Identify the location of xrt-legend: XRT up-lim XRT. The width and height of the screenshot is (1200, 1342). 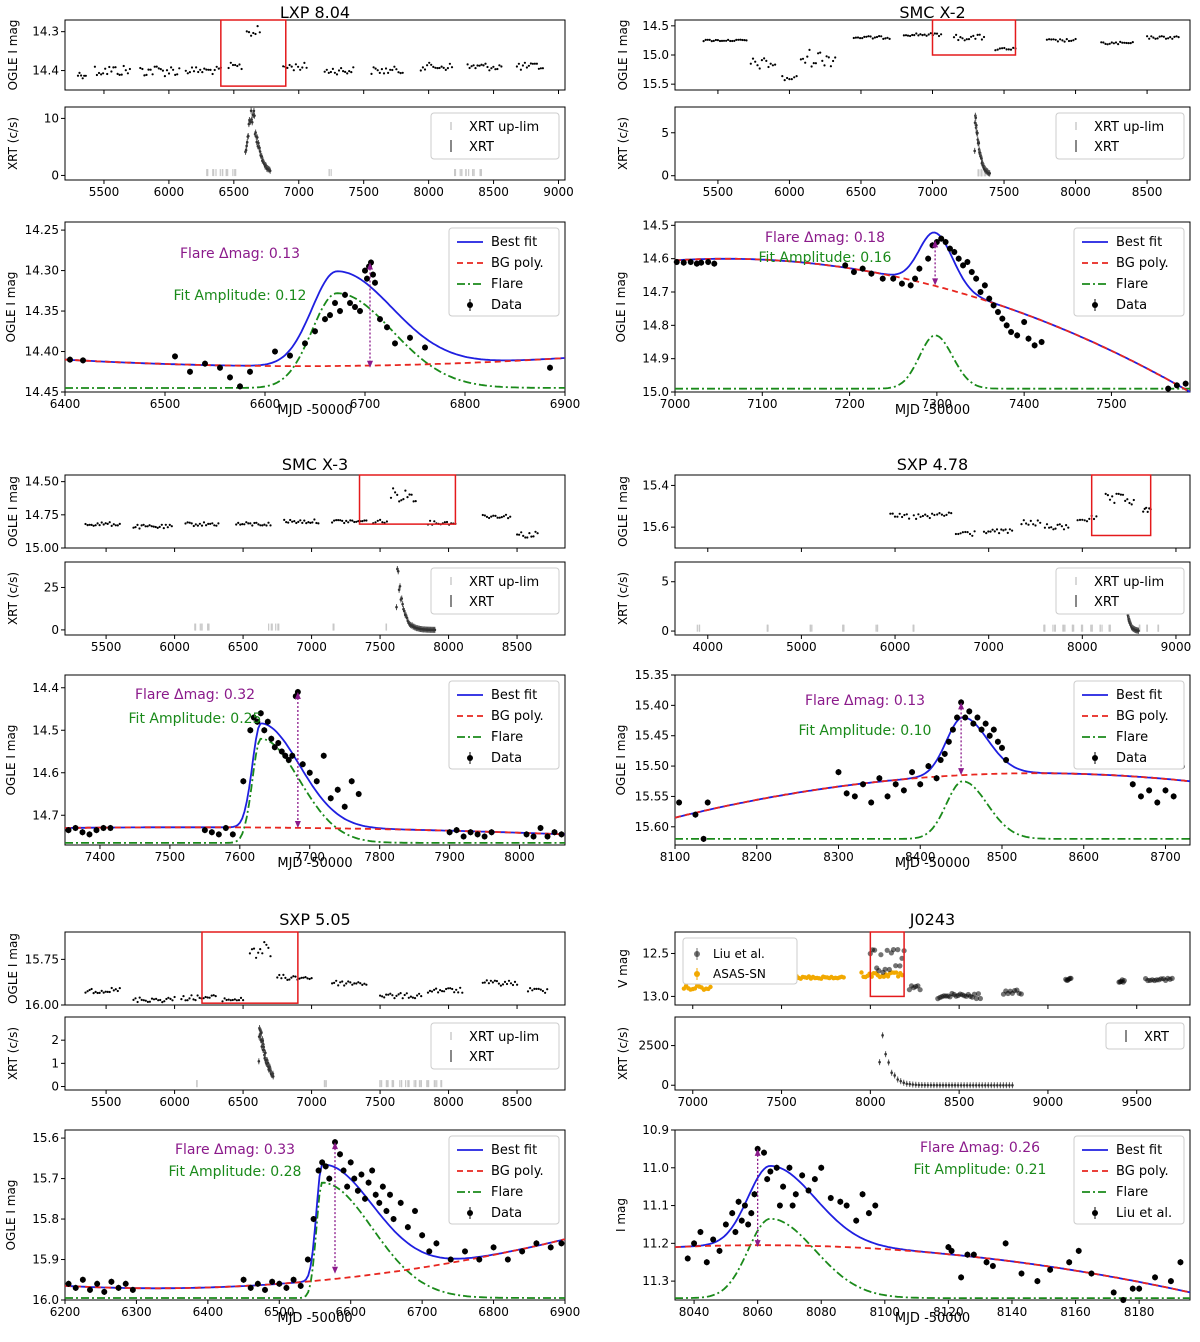
(1120, 591).